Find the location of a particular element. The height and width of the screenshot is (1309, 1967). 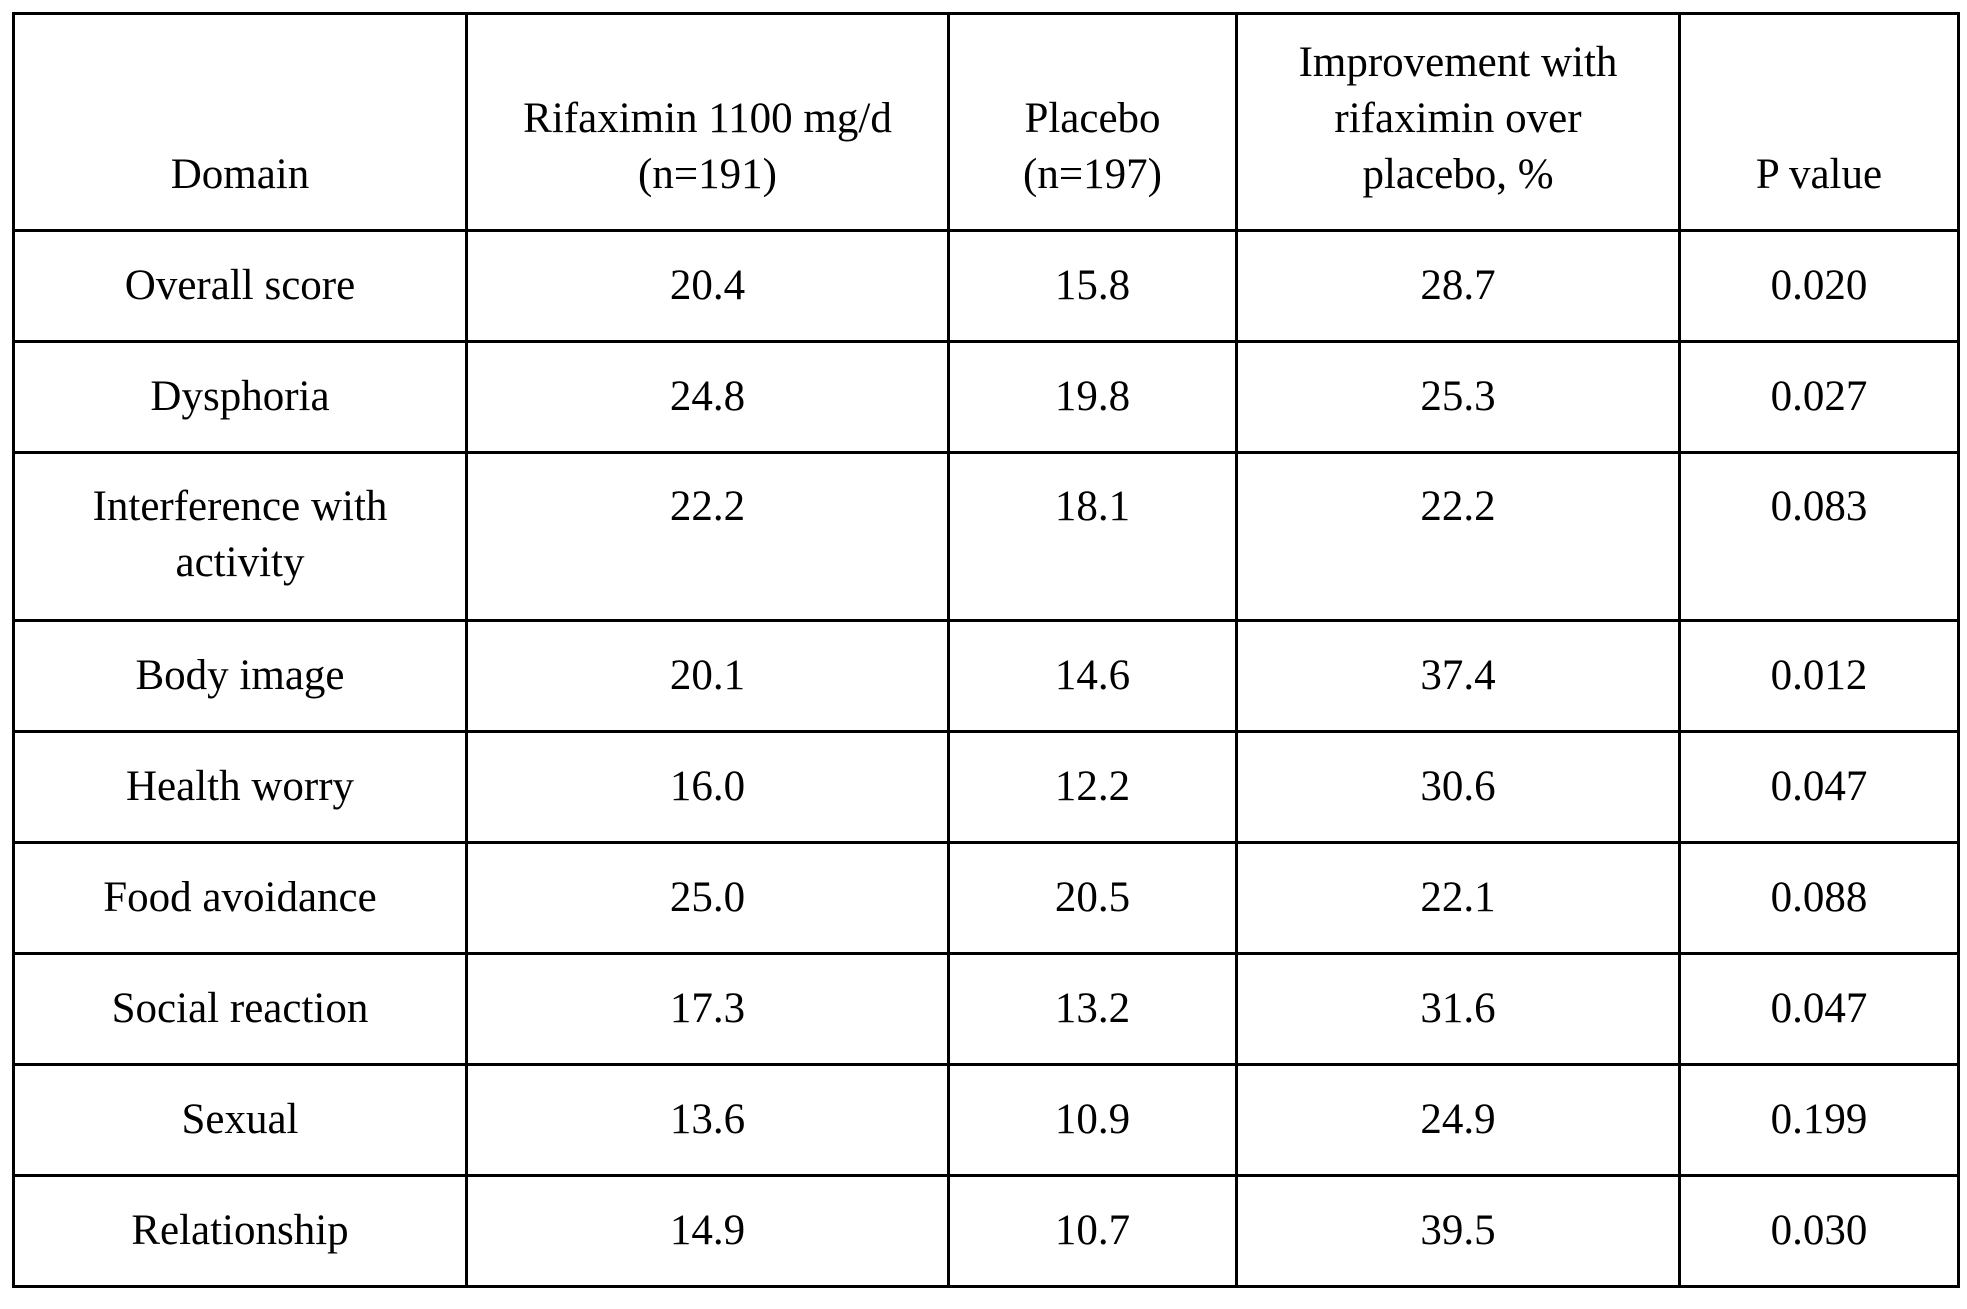

cell-rifaximin: 17.3 is located at coordinates (708, 1009).